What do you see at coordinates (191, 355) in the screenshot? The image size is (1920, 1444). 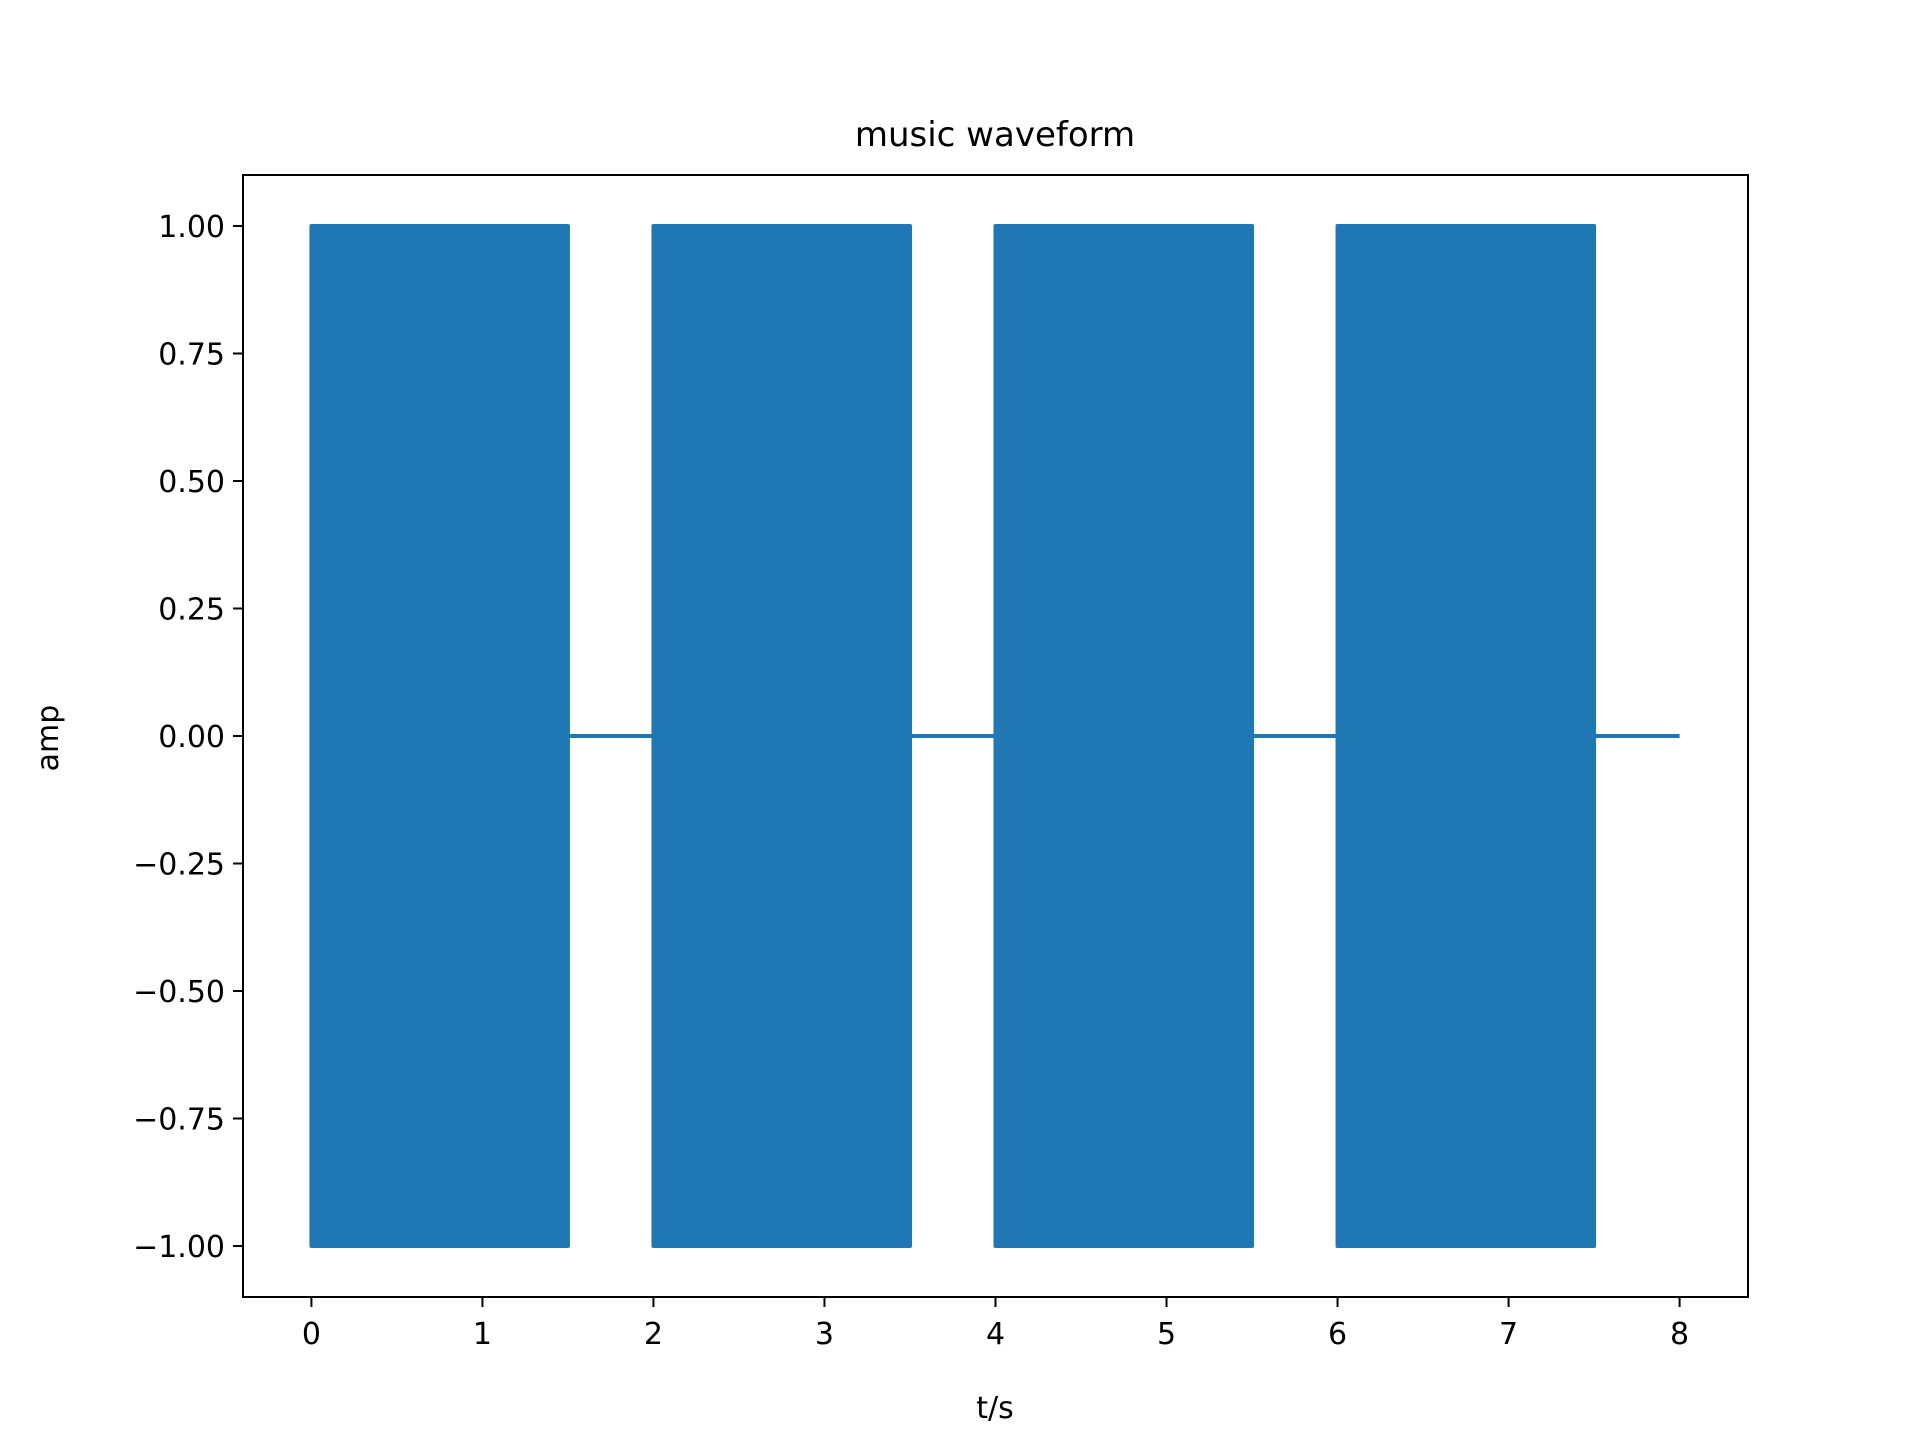 I see `y-tick-label: 0.75` at bounding box center [191, 355].